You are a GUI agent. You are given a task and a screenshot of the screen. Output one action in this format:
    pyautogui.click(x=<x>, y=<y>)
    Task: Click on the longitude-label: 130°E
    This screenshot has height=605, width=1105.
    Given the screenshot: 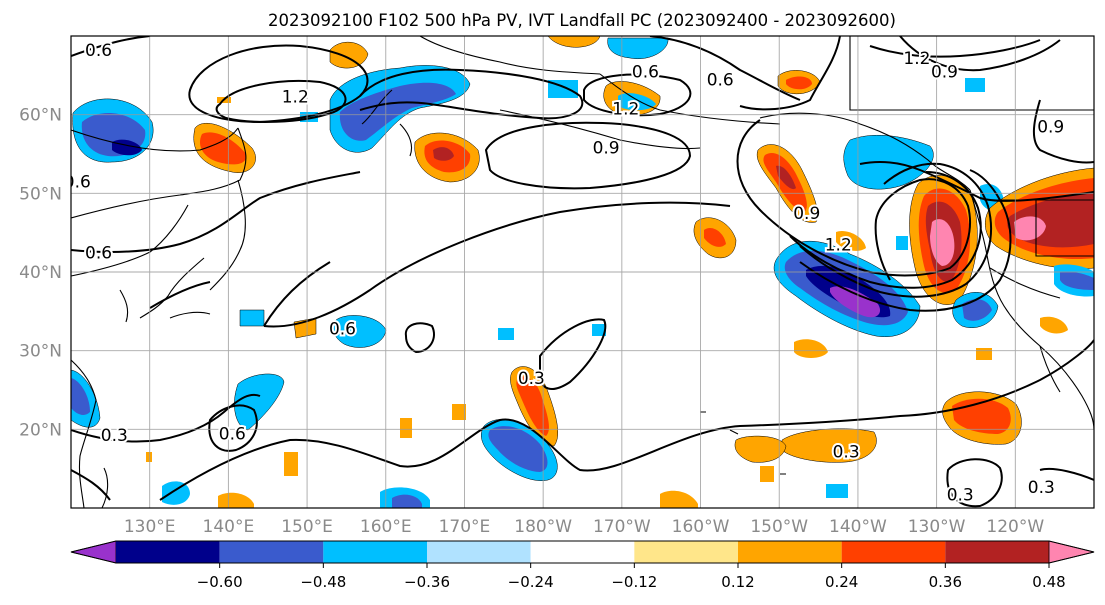 What is the action you would take?
    pyautogui.click(x=150, y=527)
    